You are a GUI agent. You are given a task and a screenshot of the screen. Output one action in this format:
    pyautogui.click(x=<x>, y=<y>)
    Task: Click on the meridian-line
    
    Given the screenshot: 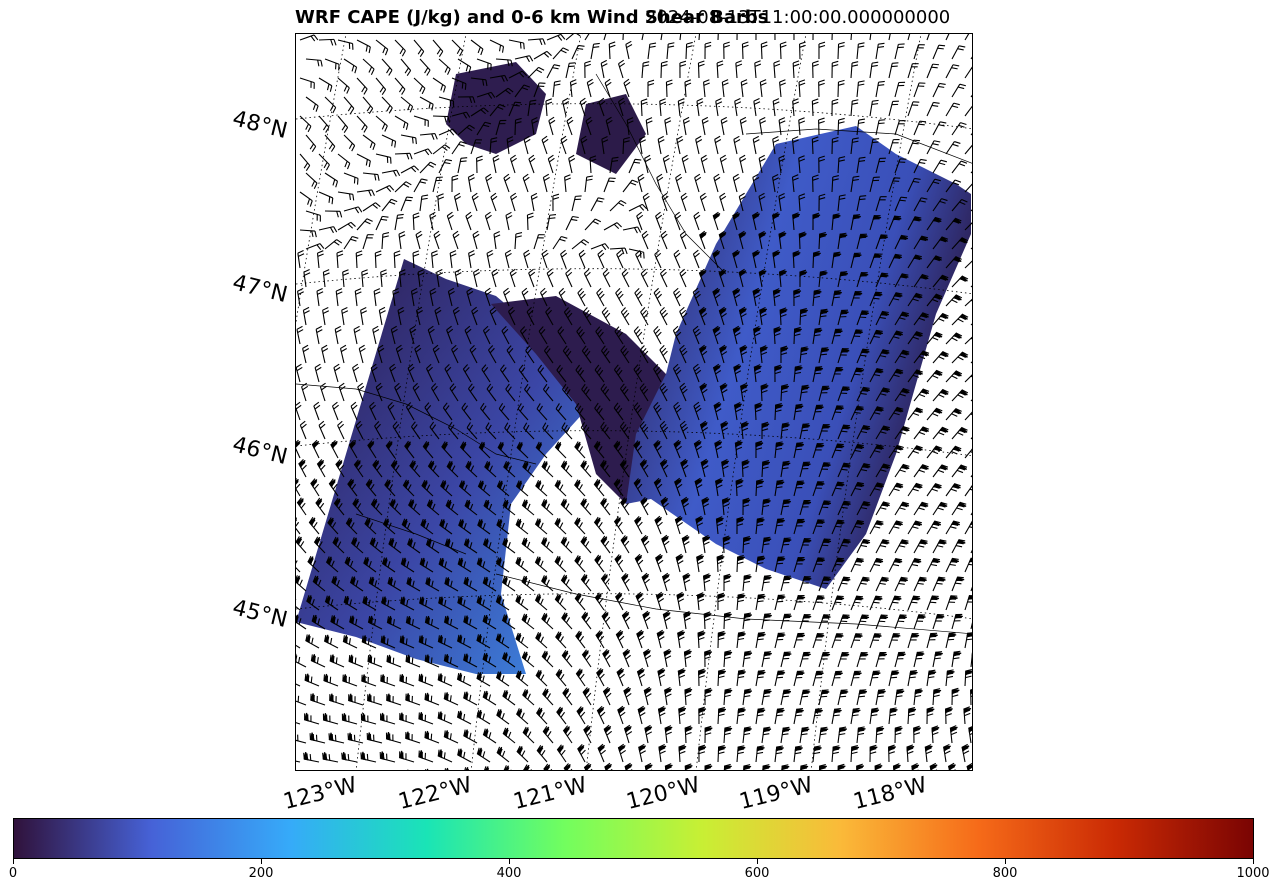 What is the action you would take?
    pyautogui.click(x=411, y=402)
    